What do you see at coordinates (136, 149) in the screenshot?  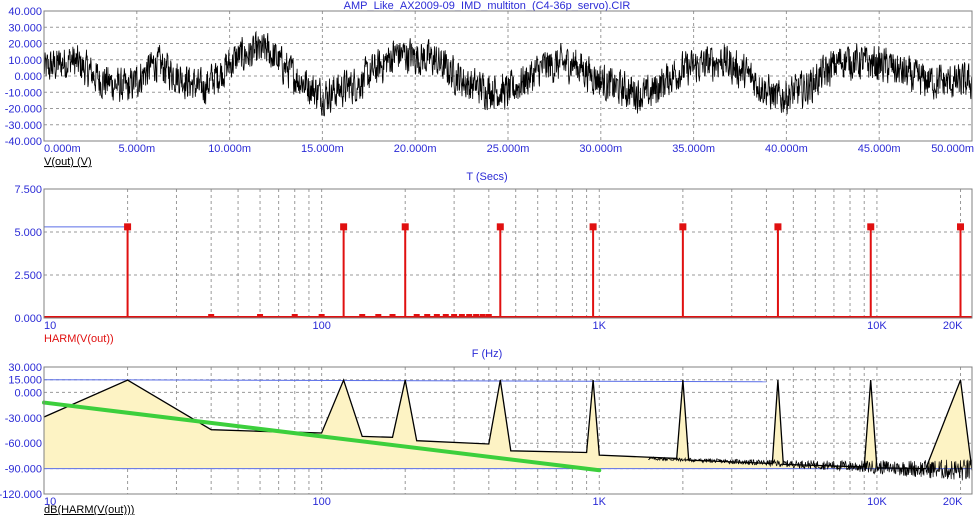 I see `x-tick-label: 5.000m` at bounding box center [136, 149].